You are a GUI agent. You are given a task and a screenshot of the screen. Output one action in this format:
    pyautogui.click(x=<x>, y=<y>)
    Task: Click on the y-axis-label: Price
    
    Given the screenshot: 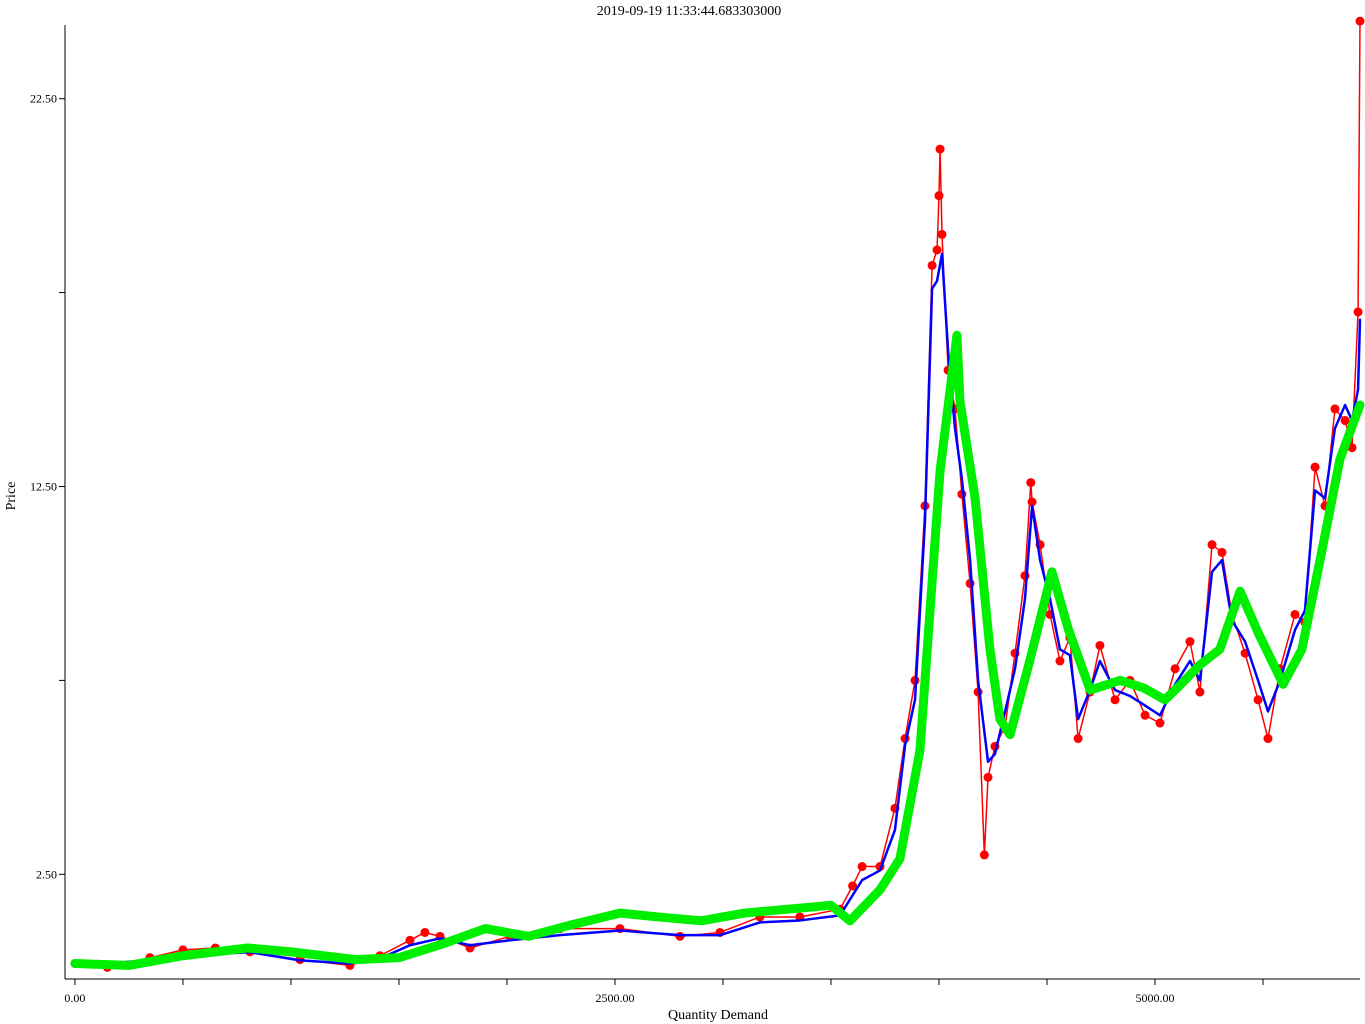 What is the action you would take?
    pyautogui.click(x=11, y=496)
    